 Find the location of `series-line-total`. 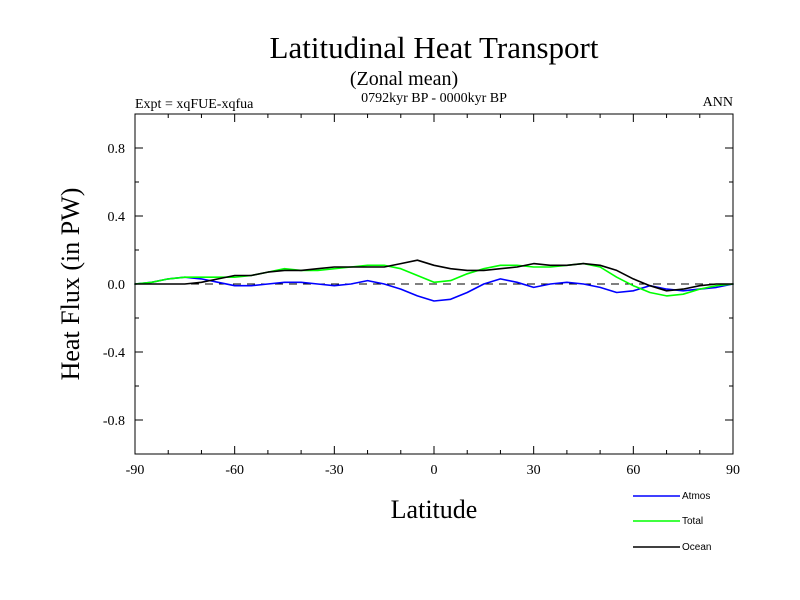

series-line-total is located at coordinates (434, 279).